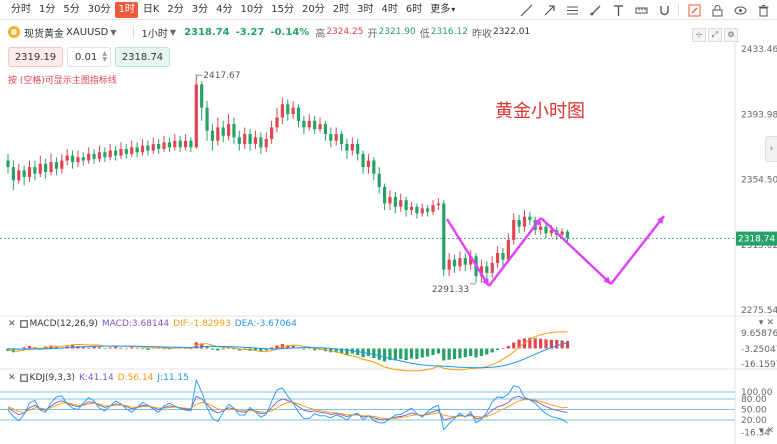 The height and width of the screenshot is (444, 777). I want to click on timeframe-15: 6时, so click(414, 9).